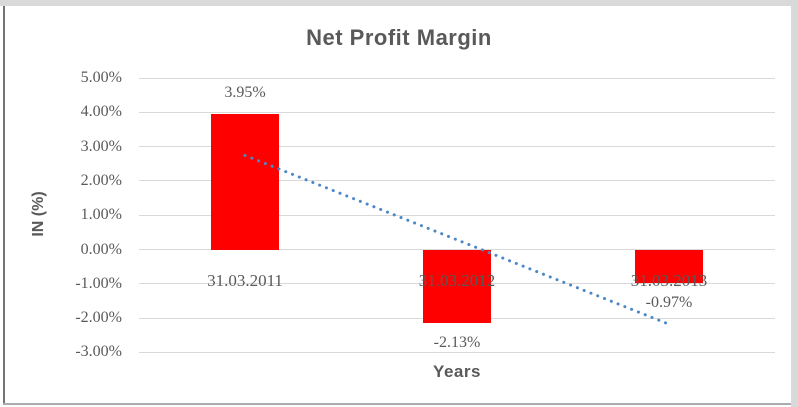  What do you see at coordinates (669, 280) in the screenshot?
I see `category-label: 31.03.2013` at bounding box center [669, 280].